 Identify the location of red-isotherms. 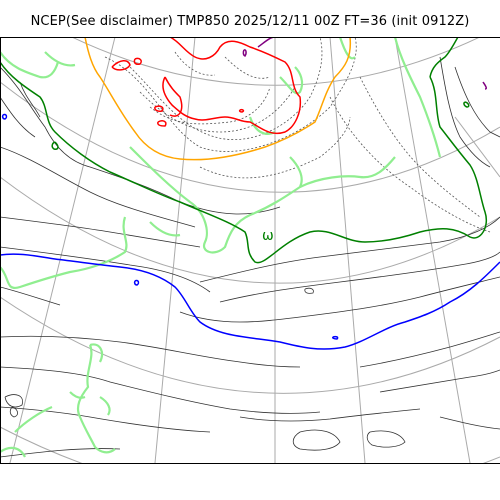
(206, 85).